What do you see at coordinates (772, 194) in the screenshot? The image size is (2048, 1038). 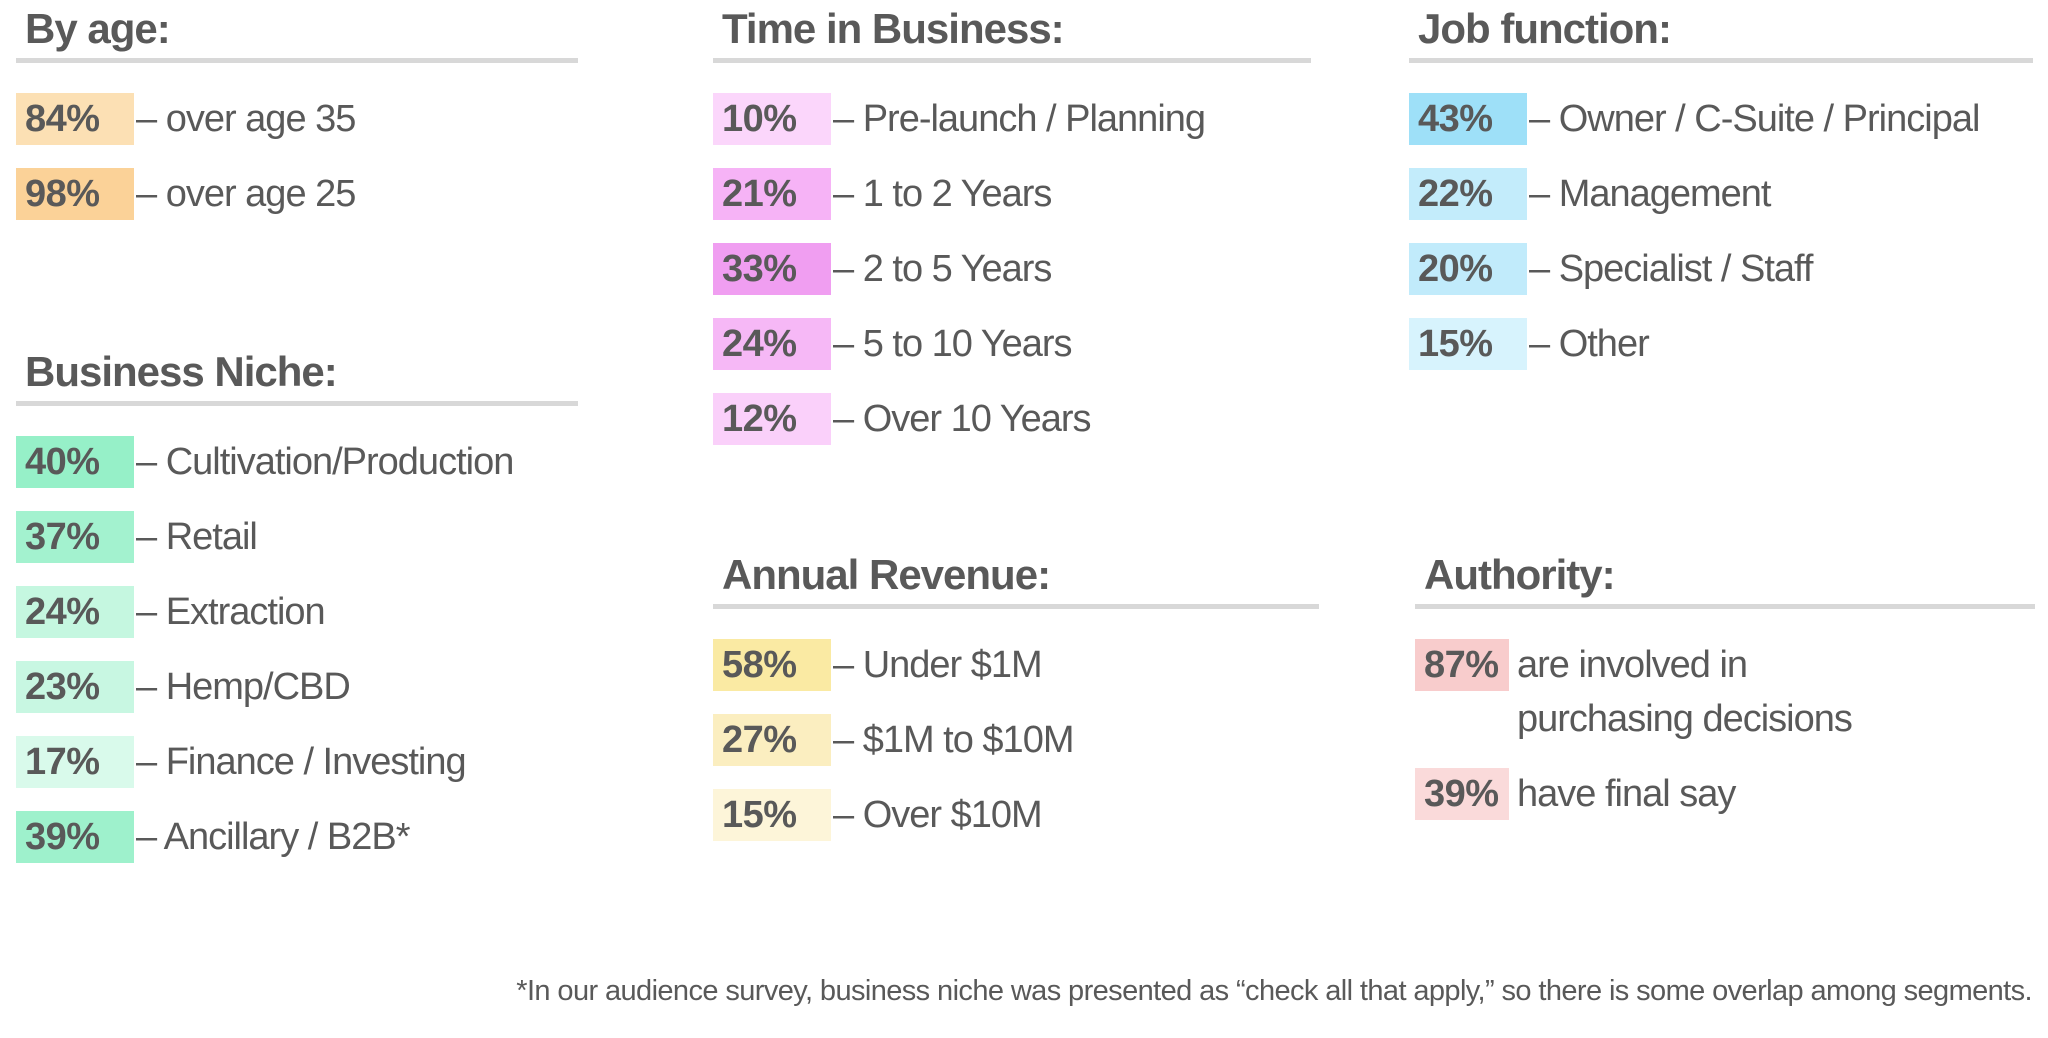 I see `time-stat-percent: 21%` at bounding box center [772, 194].